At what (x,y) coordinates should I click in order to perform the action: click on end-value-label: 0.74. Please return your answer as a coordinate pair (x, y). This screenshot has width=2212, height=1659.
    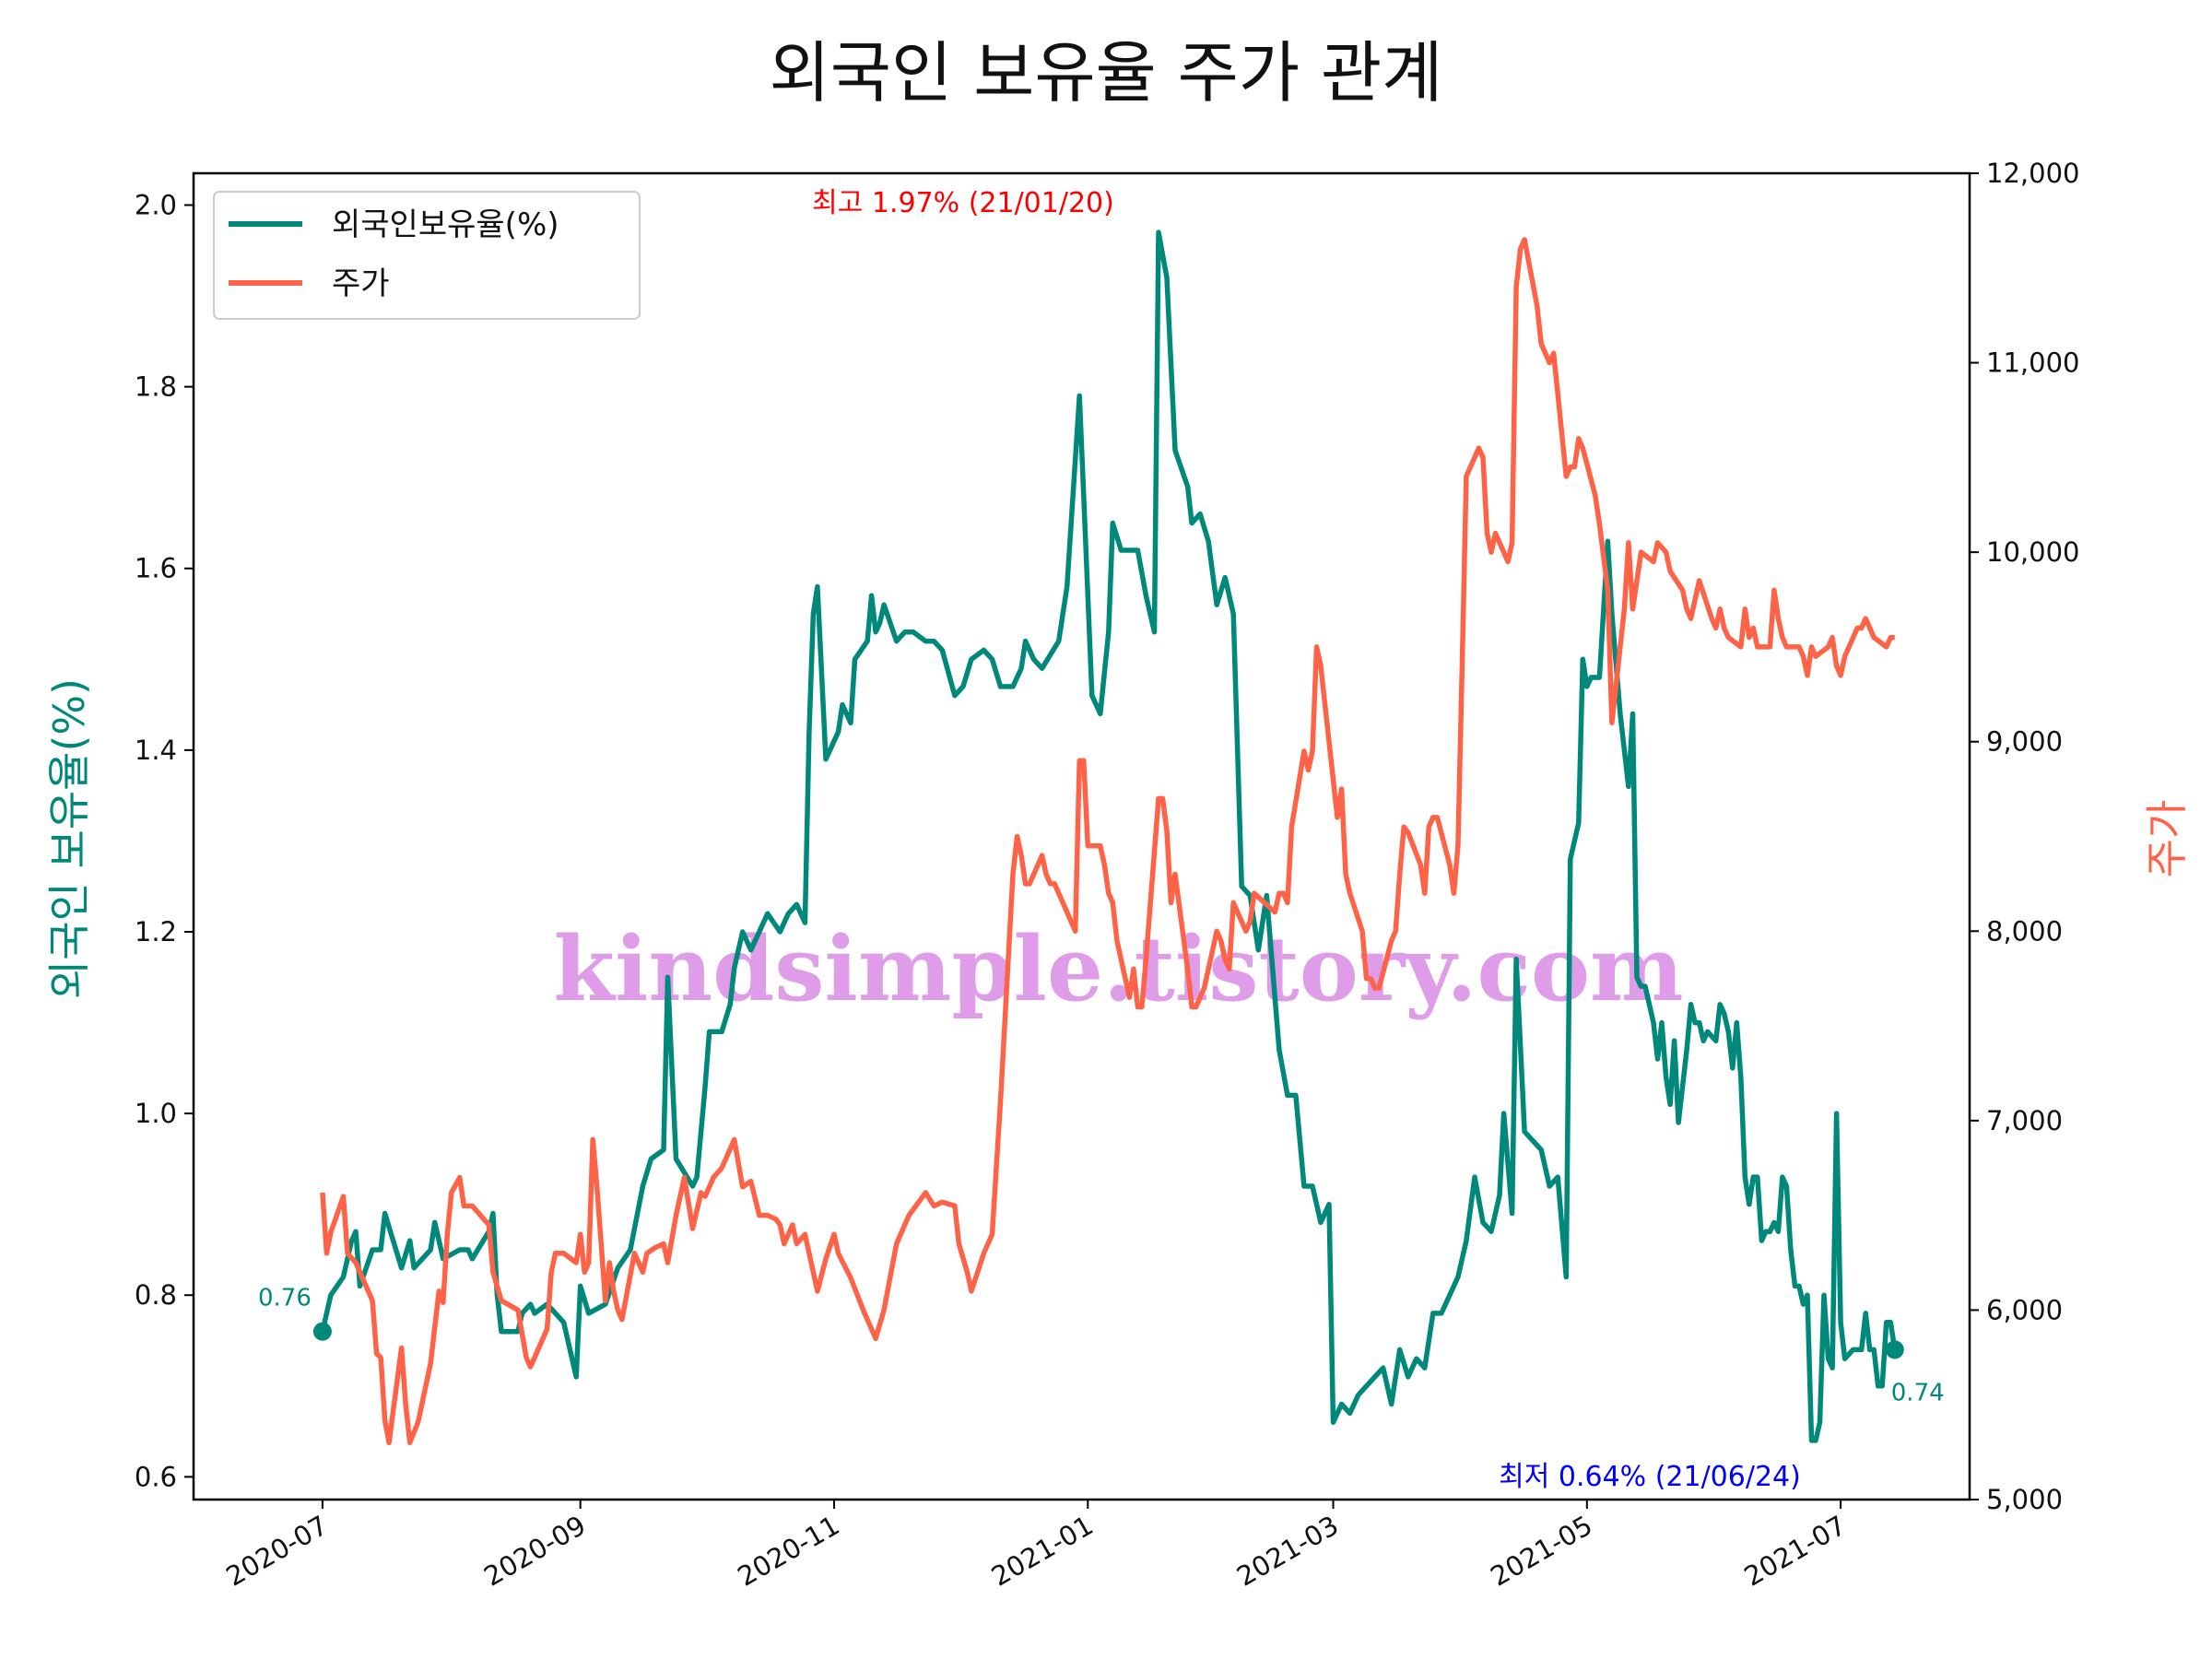
    Looking at the image, I should click on (1918, 1392).